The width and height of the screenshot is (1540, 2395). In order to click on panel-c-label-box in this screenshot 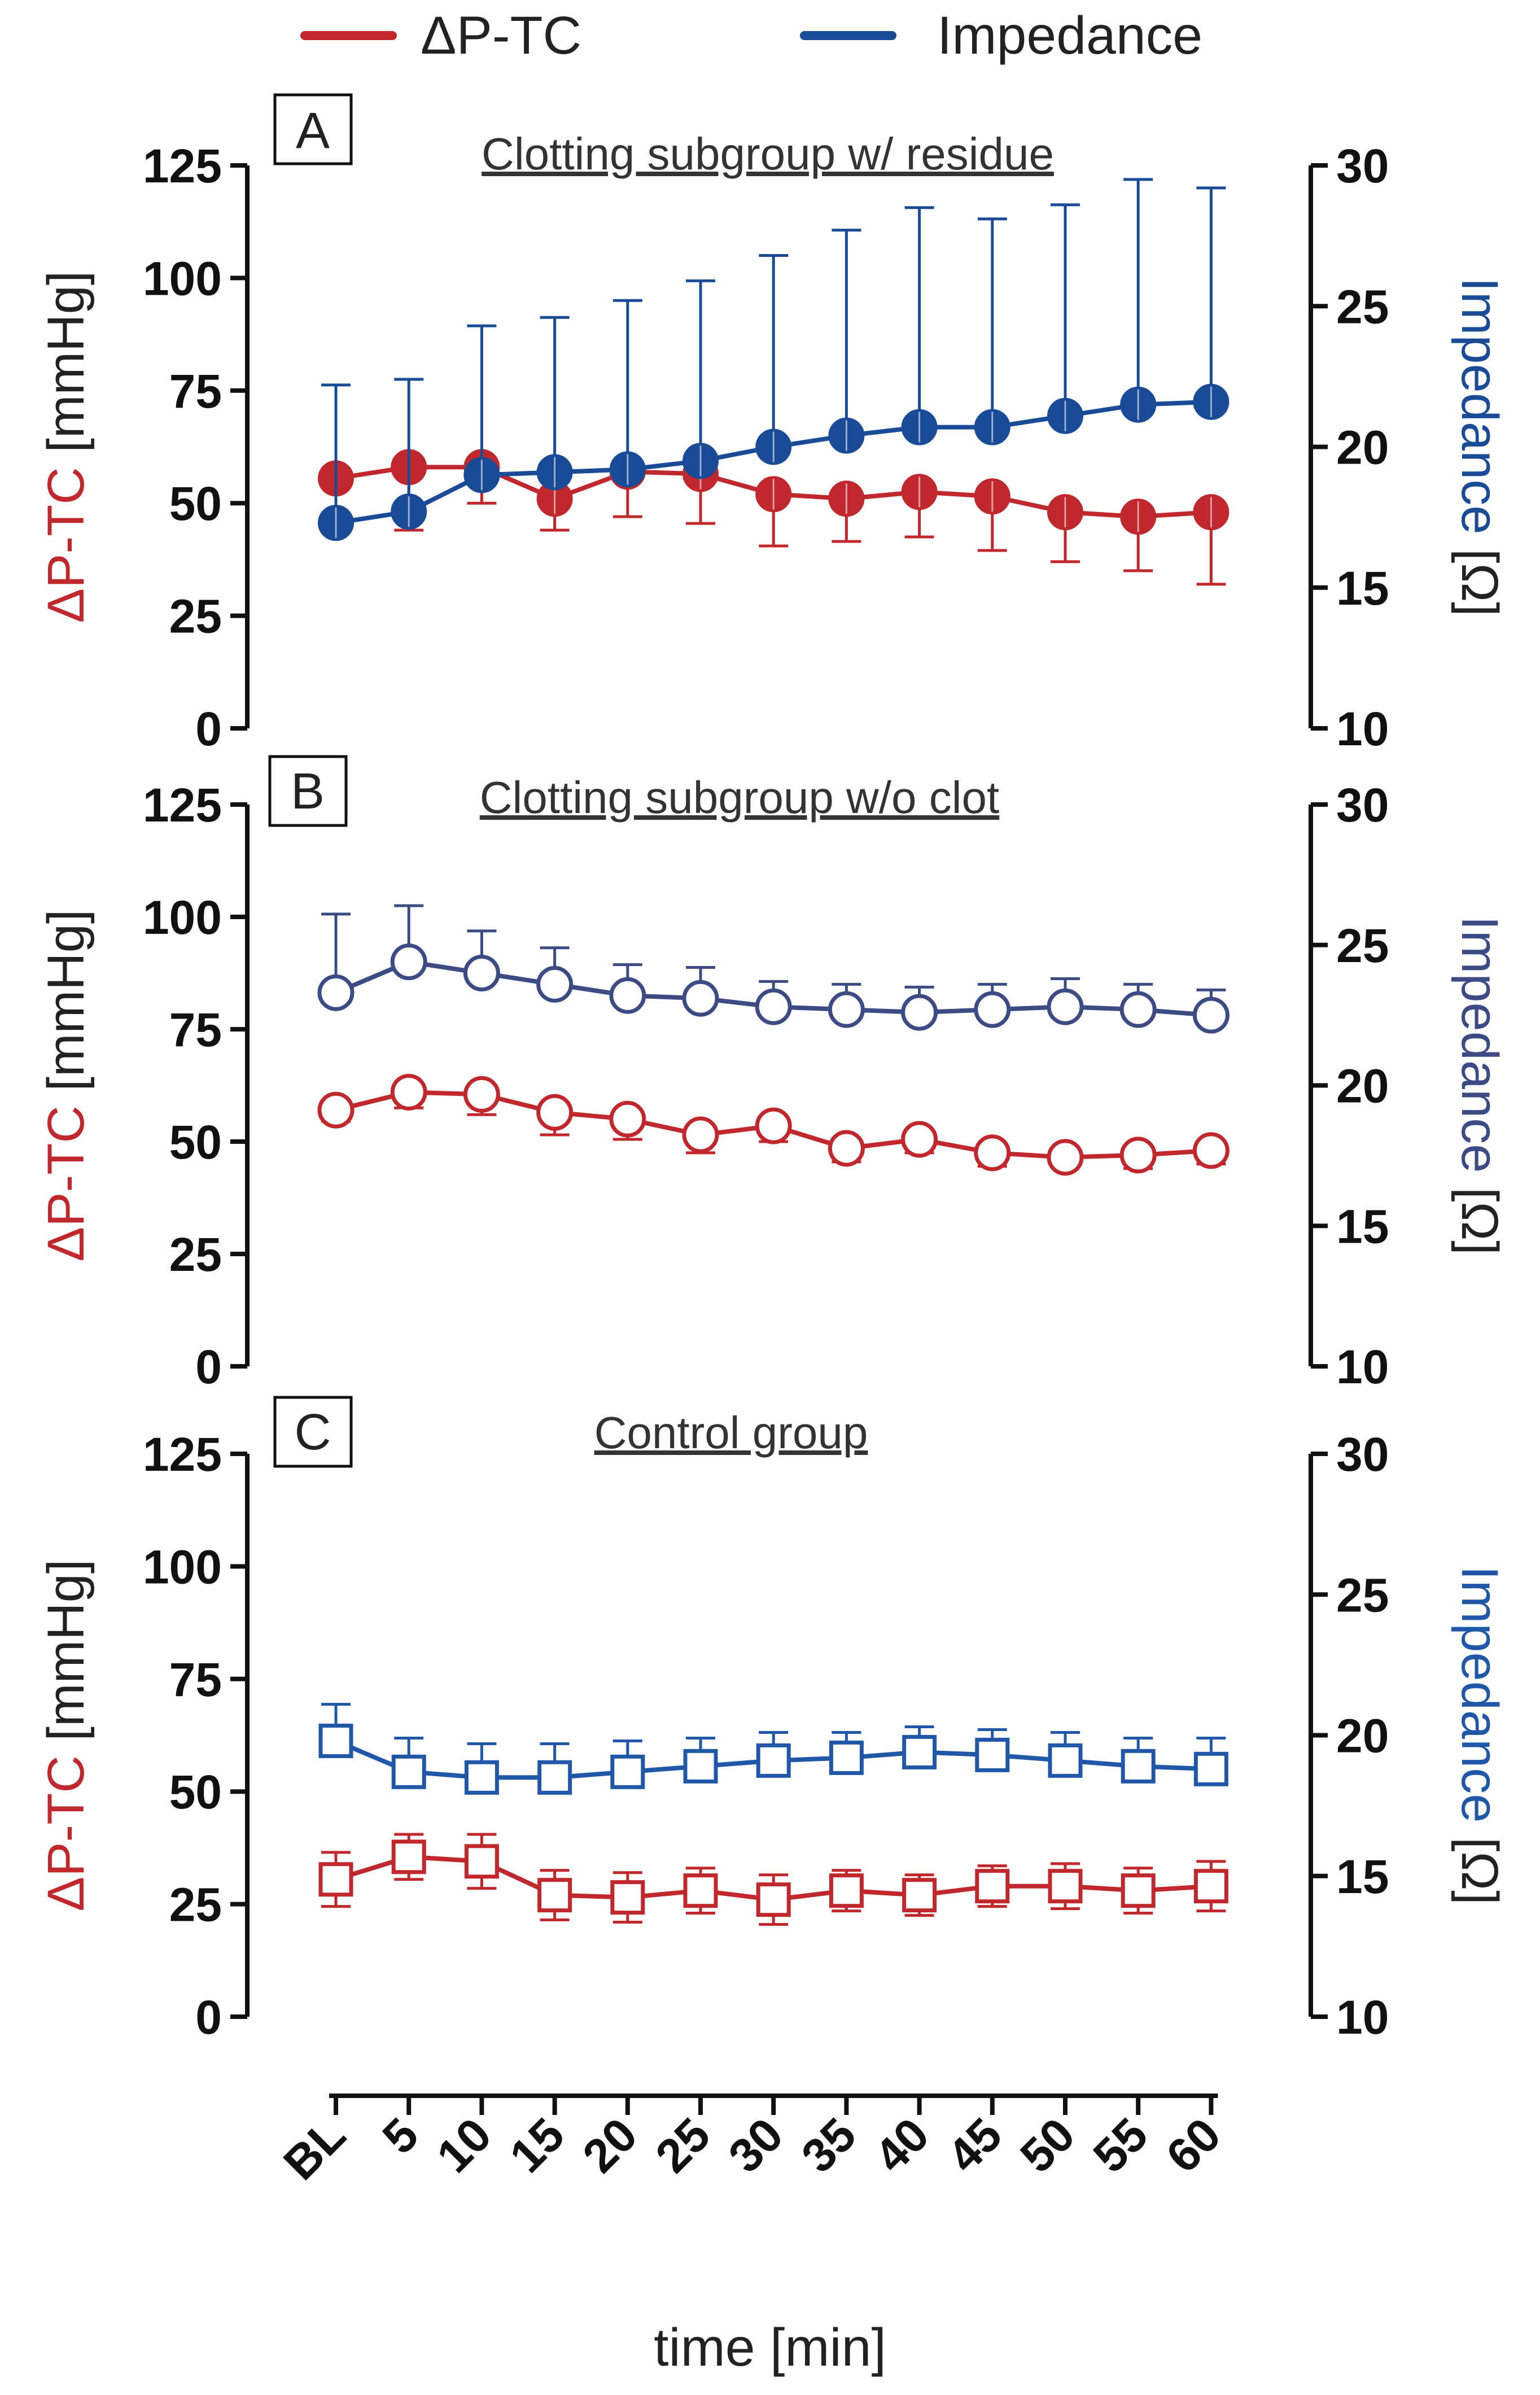, I will do `click(313, 1432)`.